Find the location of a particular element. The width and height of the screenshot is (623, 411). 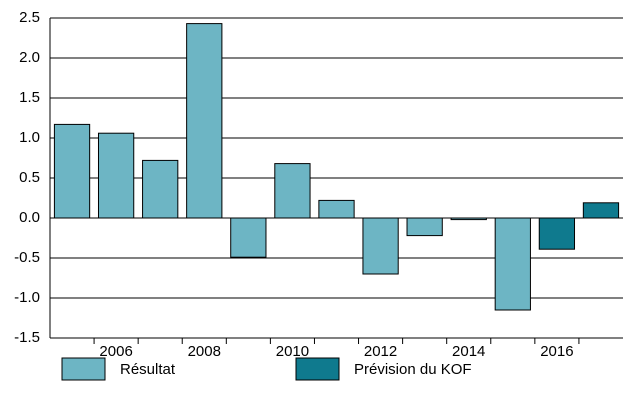

y-tick-label: 1.0 is located at coordinates (29, 137).